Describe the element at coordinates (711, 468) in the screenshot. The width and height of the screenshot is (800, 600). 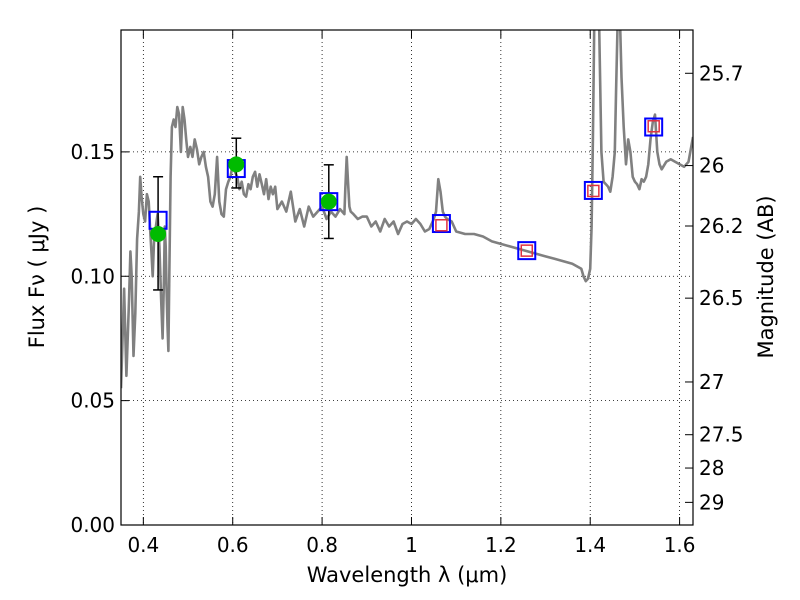
I see `mag-tick-label: 28` at that location.